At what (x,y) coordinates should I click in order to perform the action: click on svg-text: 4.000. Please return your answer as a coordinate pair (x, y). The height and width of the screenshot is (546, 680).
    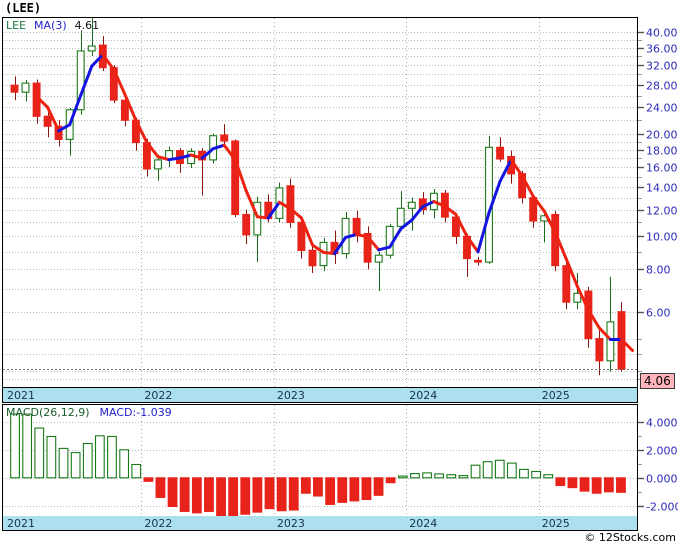
    Looking at the image, I should click on (662, 423).